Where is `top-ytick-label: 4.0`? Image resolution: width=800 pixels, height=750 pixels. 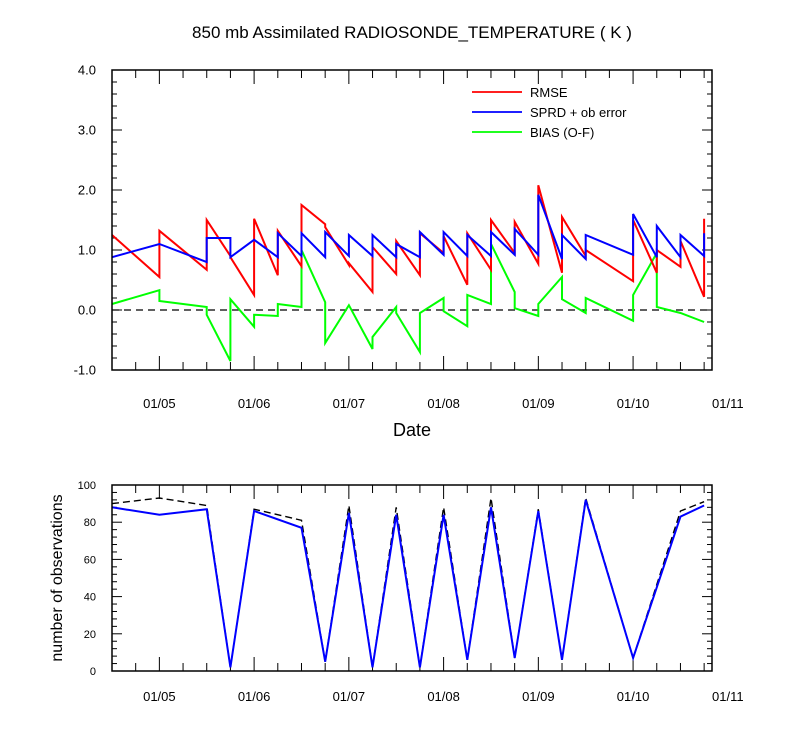
top-ytick-label: 4.0 is located at coordinates (87, 70).